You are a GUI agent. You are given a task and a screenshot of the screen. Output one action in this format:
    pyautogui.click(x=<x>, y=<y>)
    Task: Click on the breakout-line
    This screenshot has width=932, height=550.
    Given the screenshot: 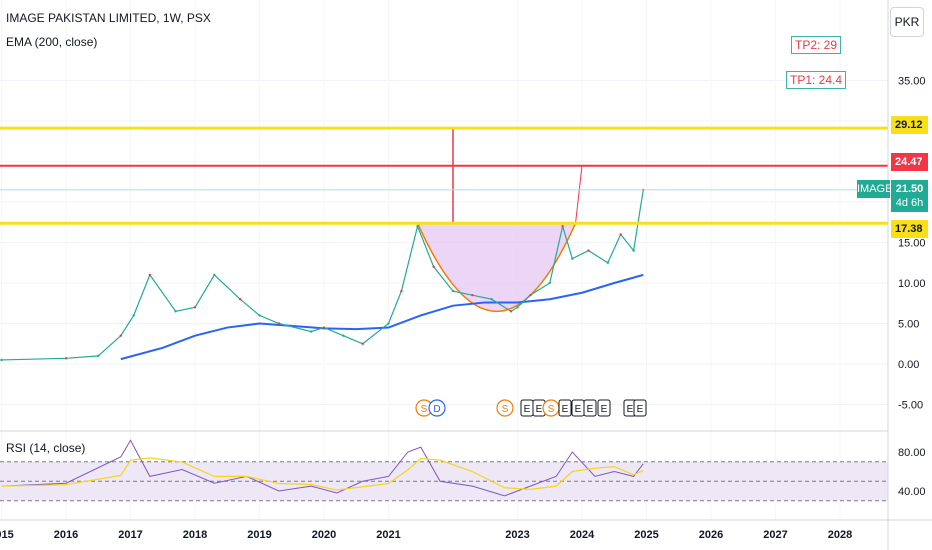 What is the action you would take?
    pyautogui.click(x=579, y=194)
    